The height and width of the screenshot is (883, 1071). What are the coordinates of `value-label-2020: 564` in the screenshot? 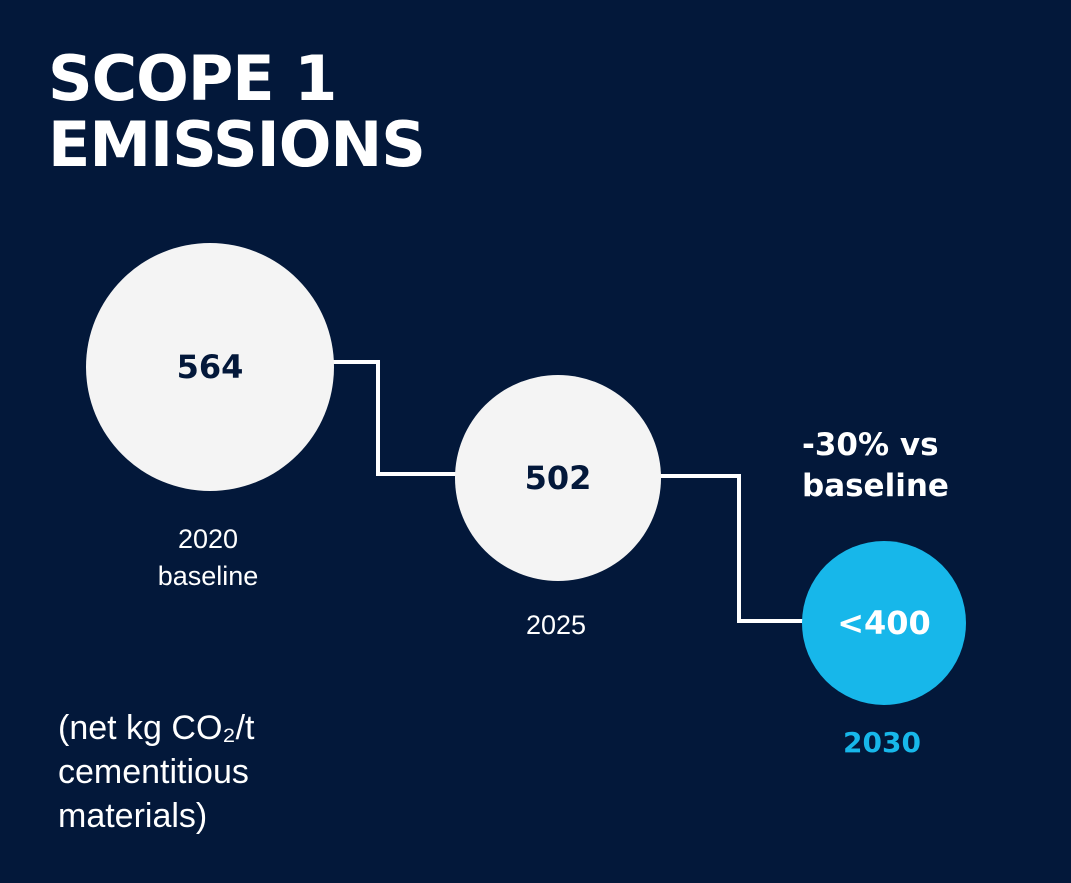 It's located at (210, 367).